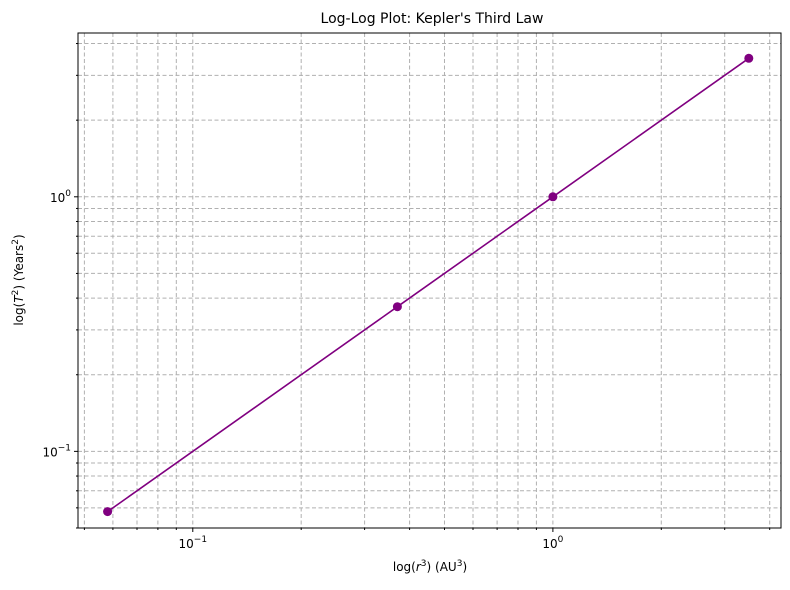 This screenshot has width=790, height=590. Describe the element at coordinates (18, 279) in the screenshot. I see `y-axis-label: log(T2) (Years2)` at that location.